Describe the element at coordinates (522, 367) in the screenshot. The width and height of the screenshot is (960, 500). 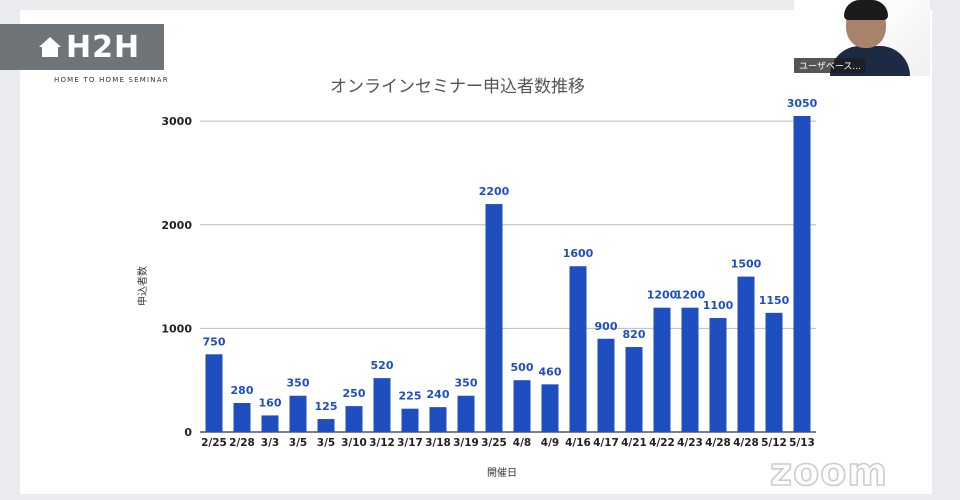
I see `bar-value-label: 500` at that location.